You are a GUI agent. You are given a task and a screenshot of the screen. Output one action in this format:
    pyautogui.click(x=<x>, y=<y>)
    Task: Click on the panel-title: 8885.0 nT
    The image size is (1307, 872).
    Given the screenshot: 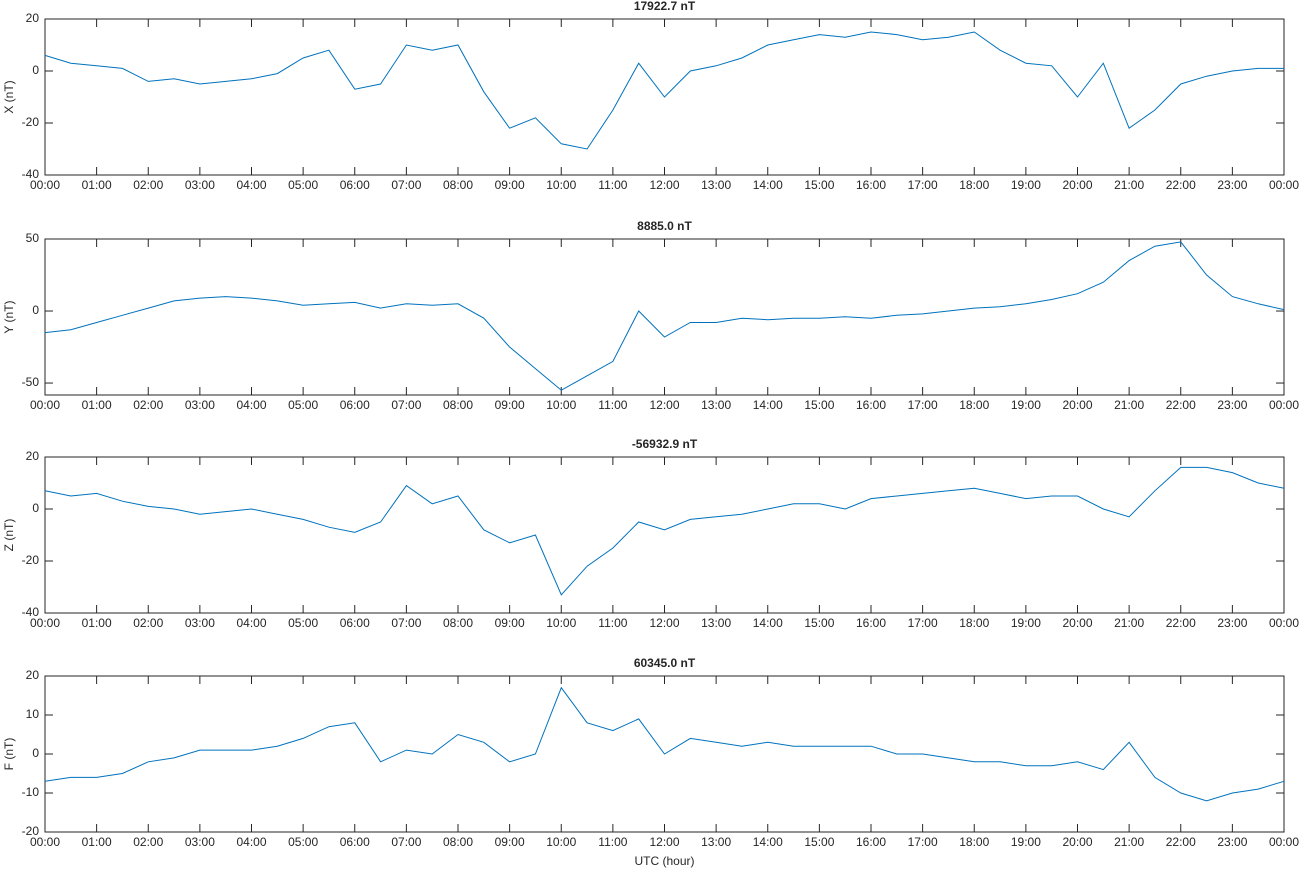 What is the action you would take?
    pyautogui.click(x=664, y=226)
    